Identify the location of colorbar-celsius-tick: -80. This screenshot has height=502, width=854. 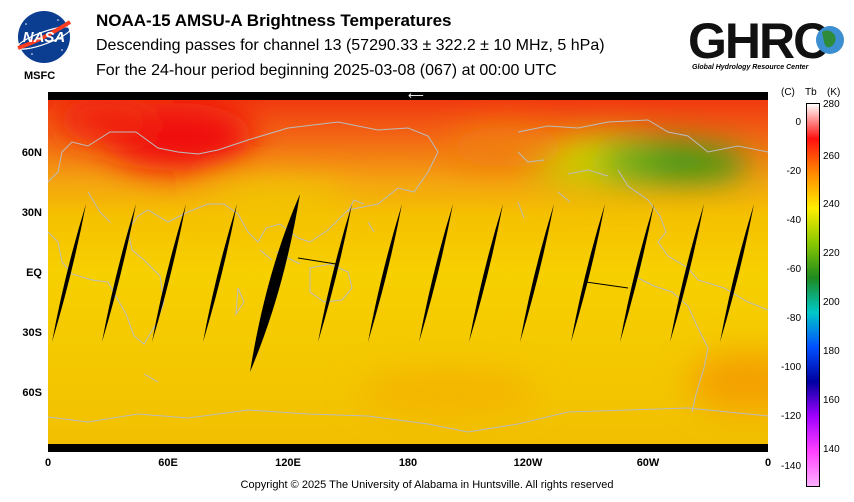
(793, 318).